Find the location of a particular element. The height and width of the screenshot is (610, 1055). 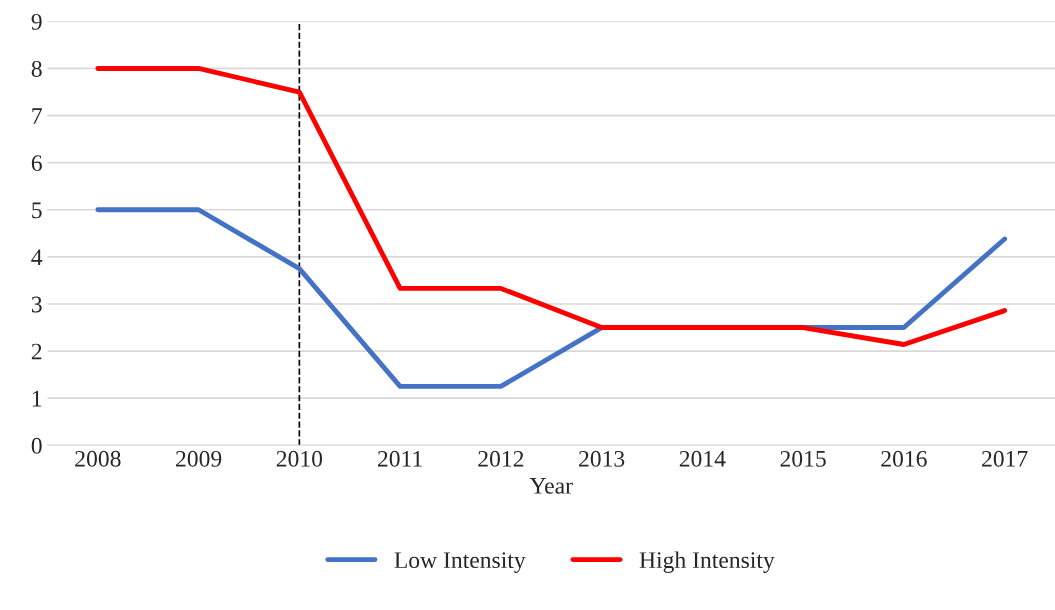

x-tick-label: 2015 is located at coordinates (803, 458).